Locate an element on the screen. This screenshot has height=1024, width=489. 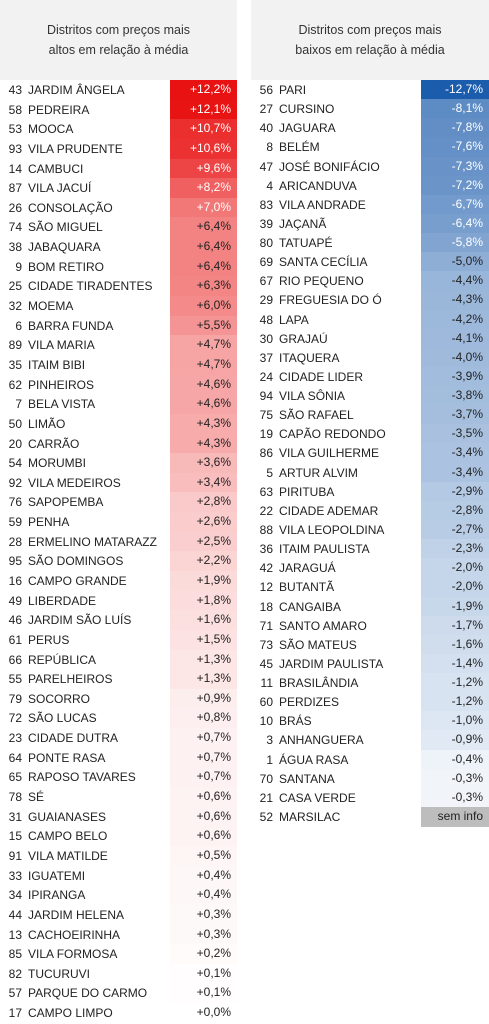
district-name: ITAQUERA is located at coordinates (309, 357).